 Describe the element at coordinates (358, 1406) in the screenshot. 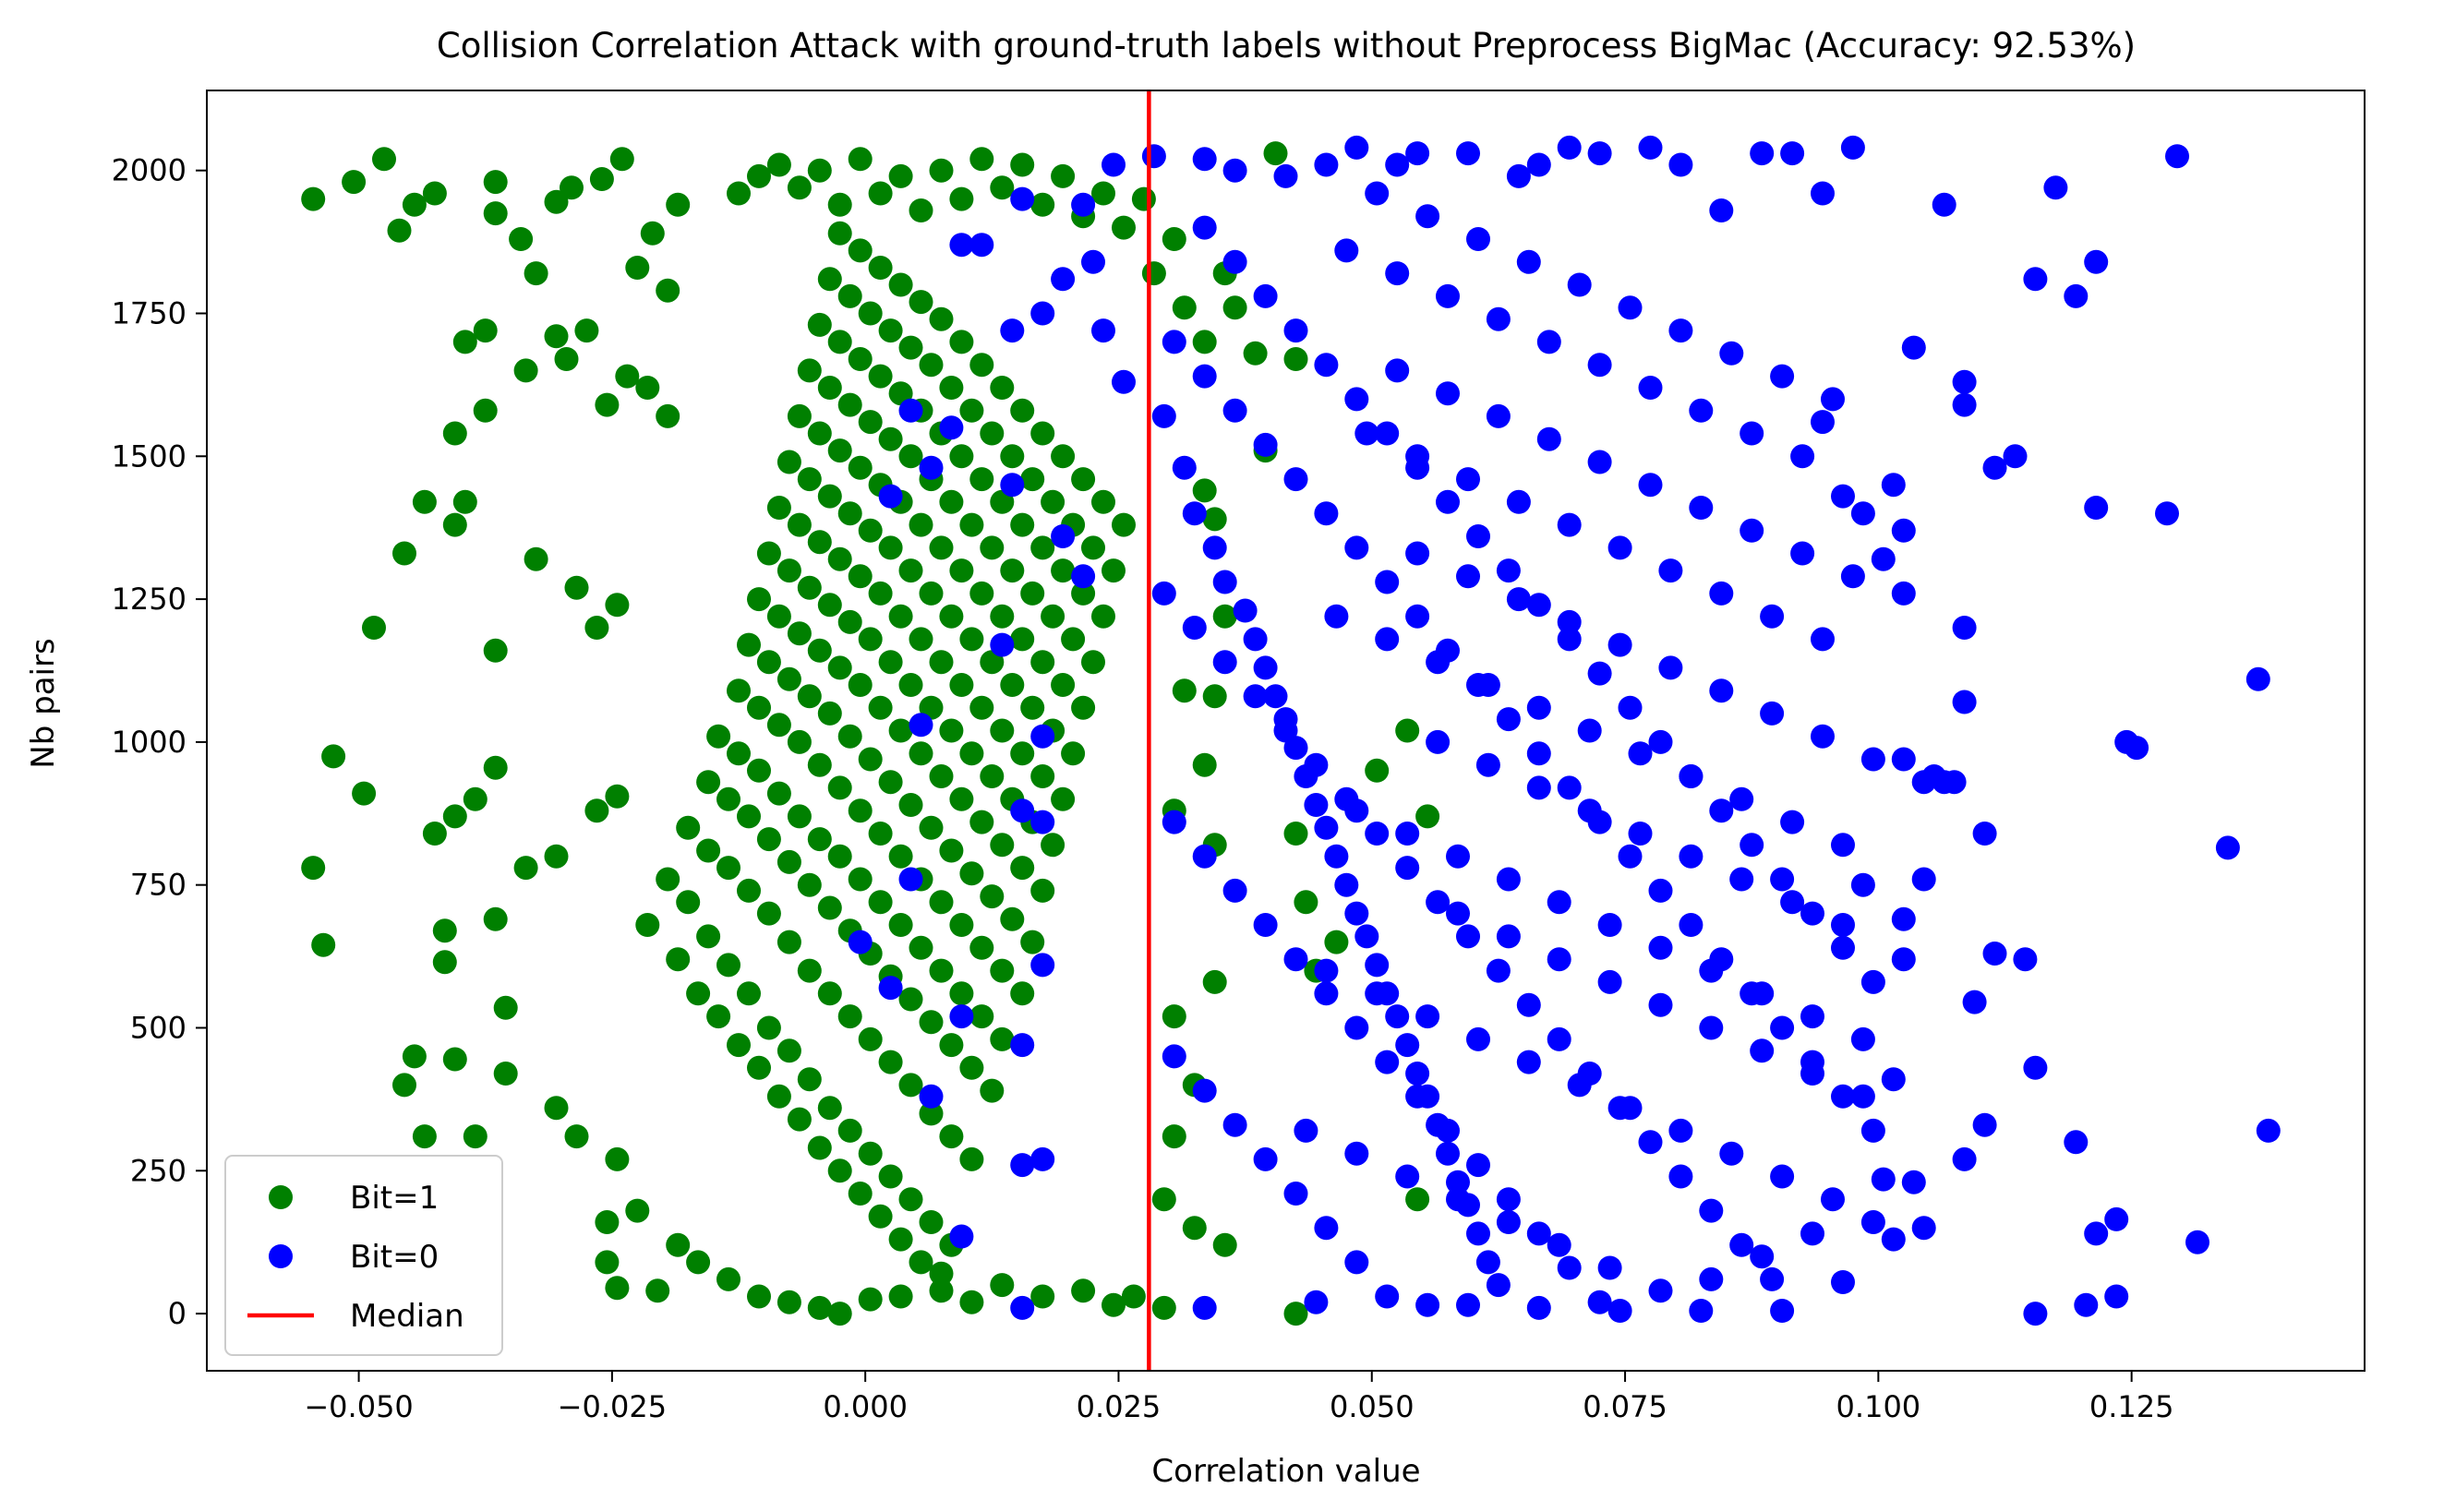

I see `x-tick-label: −0.050` at that location.